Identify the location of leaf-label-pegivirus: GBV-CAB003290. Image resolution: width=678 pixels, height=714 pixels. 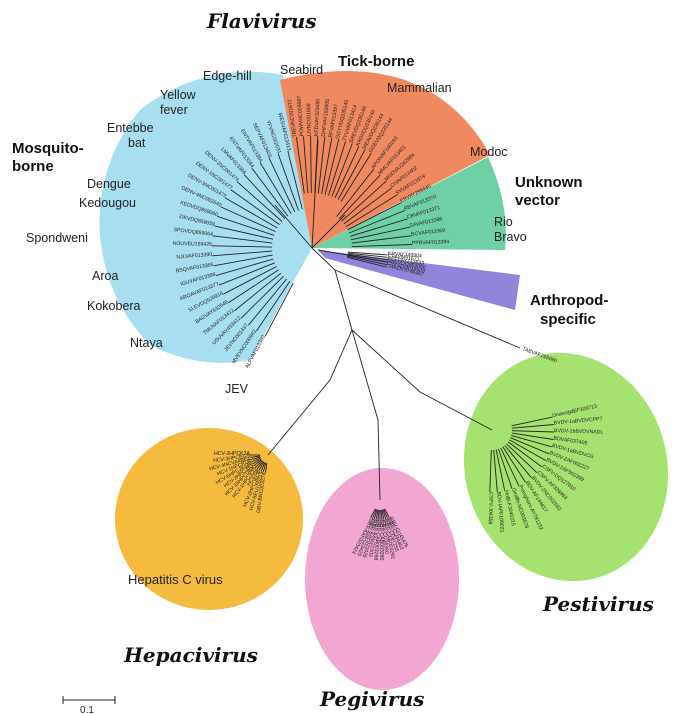
(381, 540).